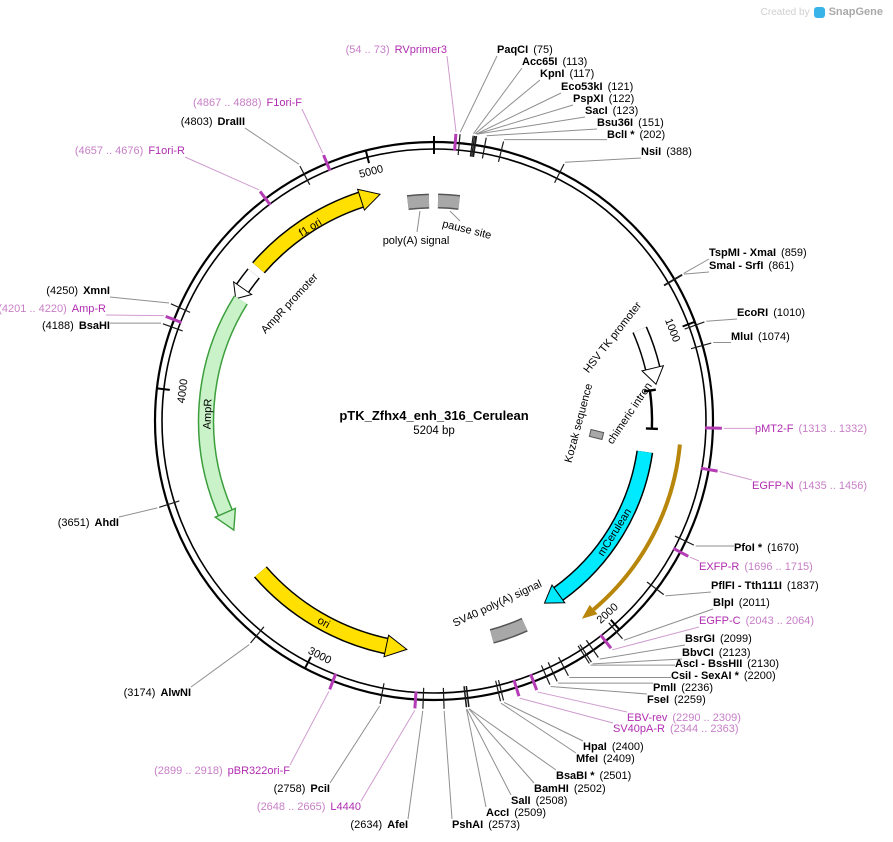 The height and width of the screenshot is (842, 893). What do you see at coordinates (290, 303) in the screenshot?
I see `ampr-promoter-label: AmpR promoter` at bounding box center [290, 303].